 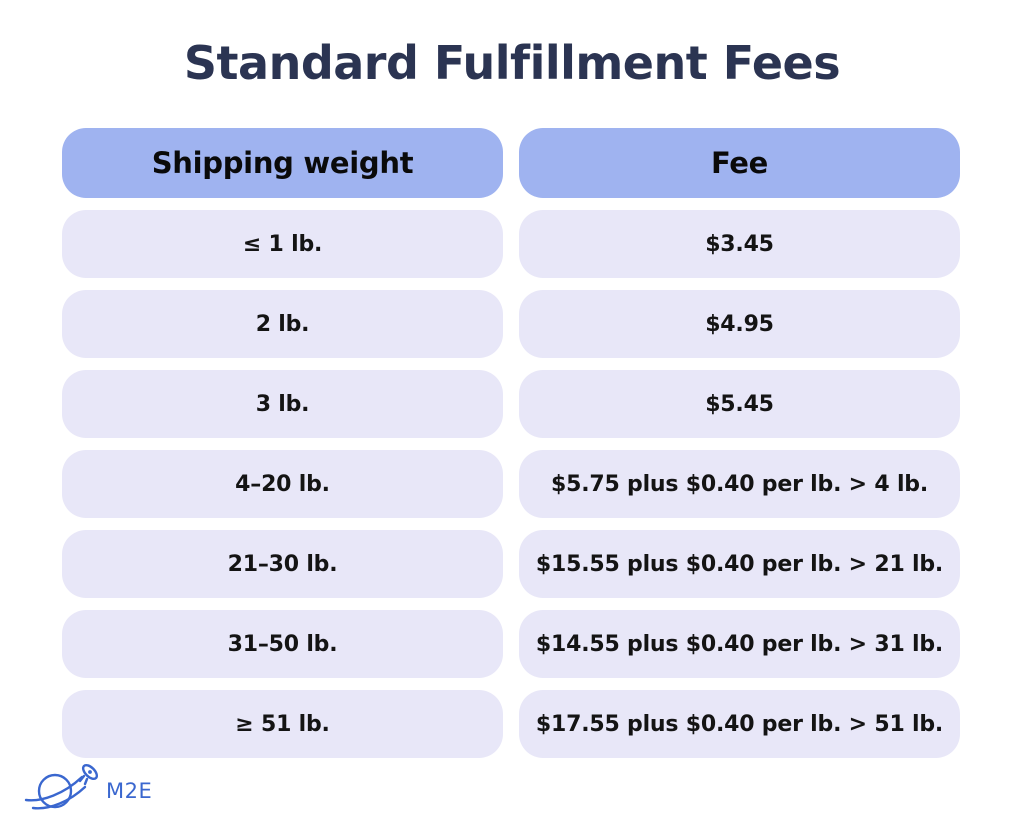 I want to click on fee-cell: $17.55 plus $0.40 per lb. > 51 lb., so click(x=739, y=724).